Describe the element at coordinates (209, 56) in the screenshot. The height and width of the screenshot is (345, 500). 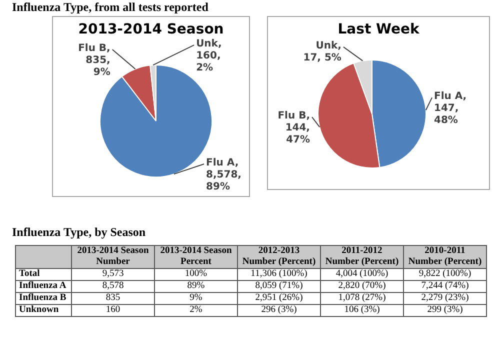
I see `slice-label: Unk, 160, 2%` at that location.